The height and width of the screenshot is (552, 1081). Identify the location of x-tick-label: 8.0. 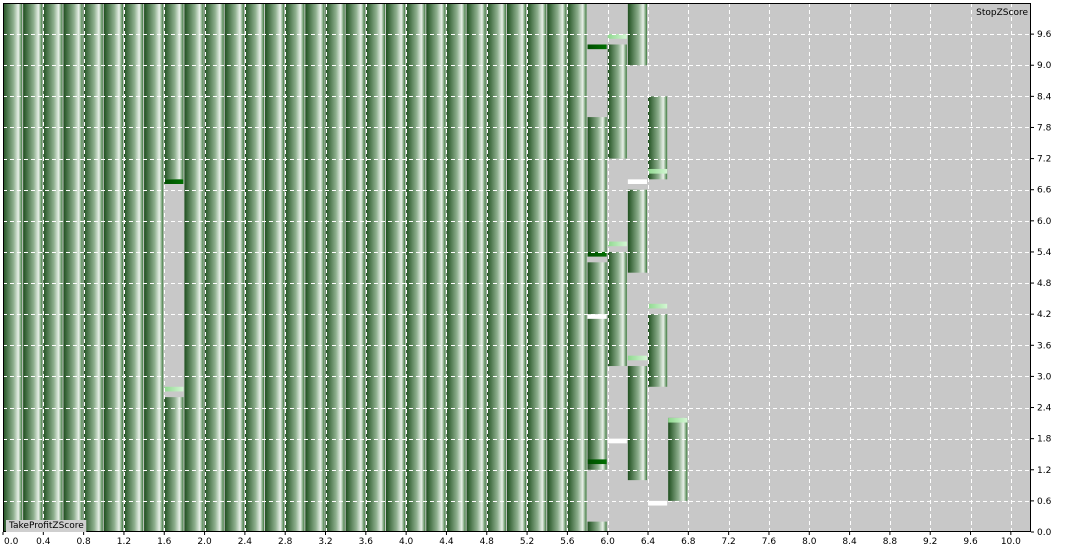
(809, 542).